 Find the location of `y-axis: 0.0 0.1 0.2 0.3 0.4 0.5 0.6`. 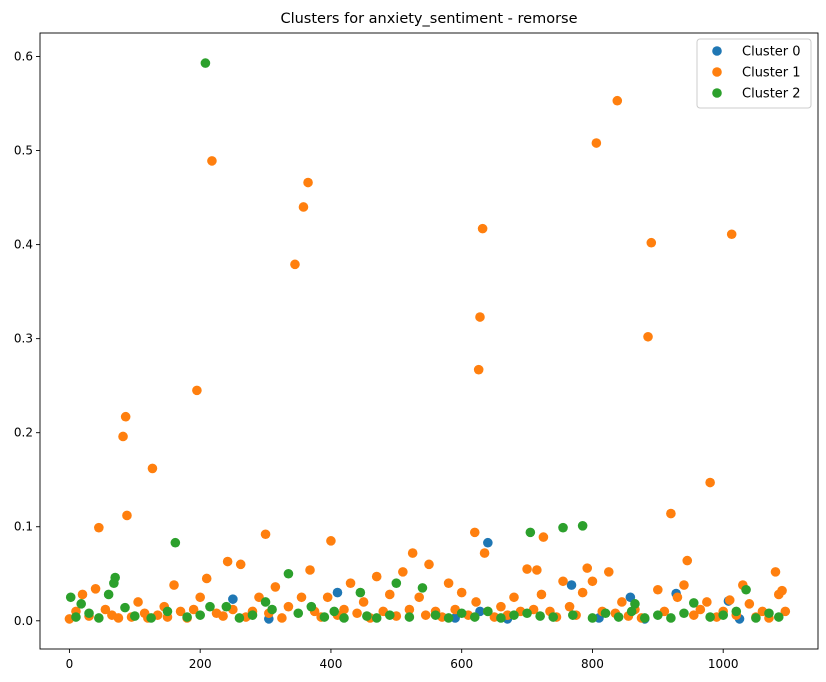

y-axis: 0.0 0.1 0.2 0.3 0.4 0.5 0.6 is located at coordinates (27, 339).